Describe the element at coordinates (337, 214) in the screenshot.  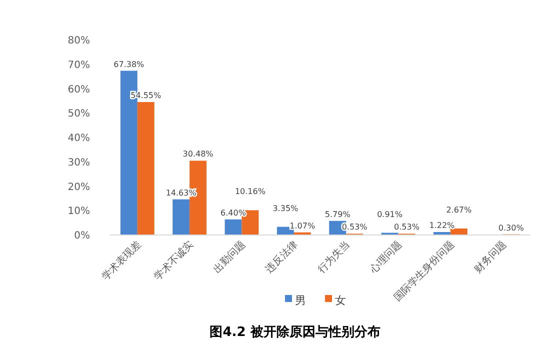
I see `data-label: 5.79%` at that location.